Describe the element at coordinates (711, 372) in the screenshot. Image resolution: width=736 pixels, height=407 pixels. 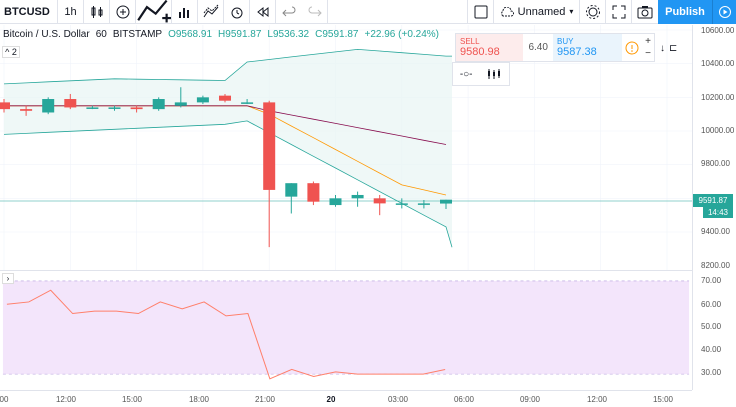
I see `rsi-tick: 30.00` at that location.